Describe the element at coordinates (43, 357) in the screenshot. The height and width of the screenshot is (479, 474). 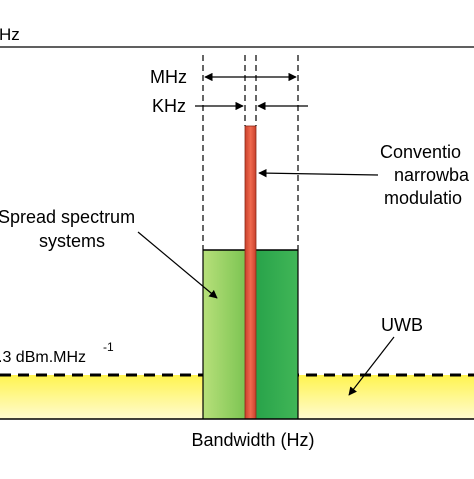
I see `psd-value-label: .3 dBm.MHz` at that location.